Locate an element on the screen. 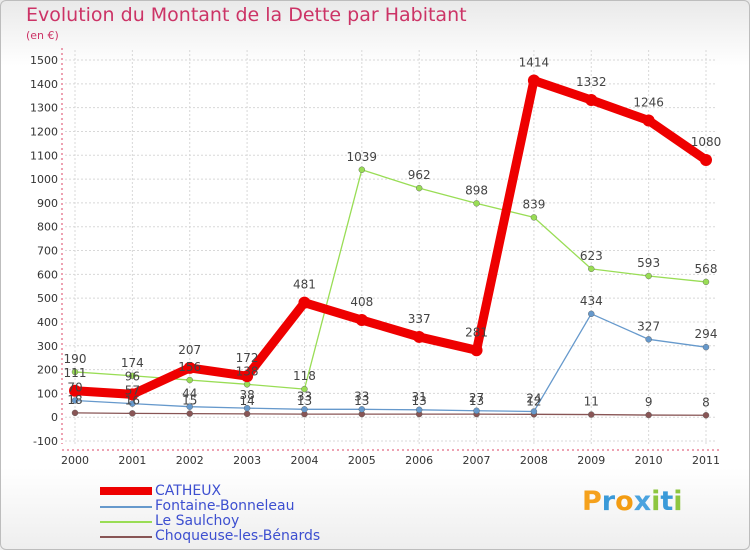 The width and height of the screenshot is (750, 550). legend-label-choqueuse-les-benards: Choqueuse-les-Bénards is located at coordinates (238, 536).